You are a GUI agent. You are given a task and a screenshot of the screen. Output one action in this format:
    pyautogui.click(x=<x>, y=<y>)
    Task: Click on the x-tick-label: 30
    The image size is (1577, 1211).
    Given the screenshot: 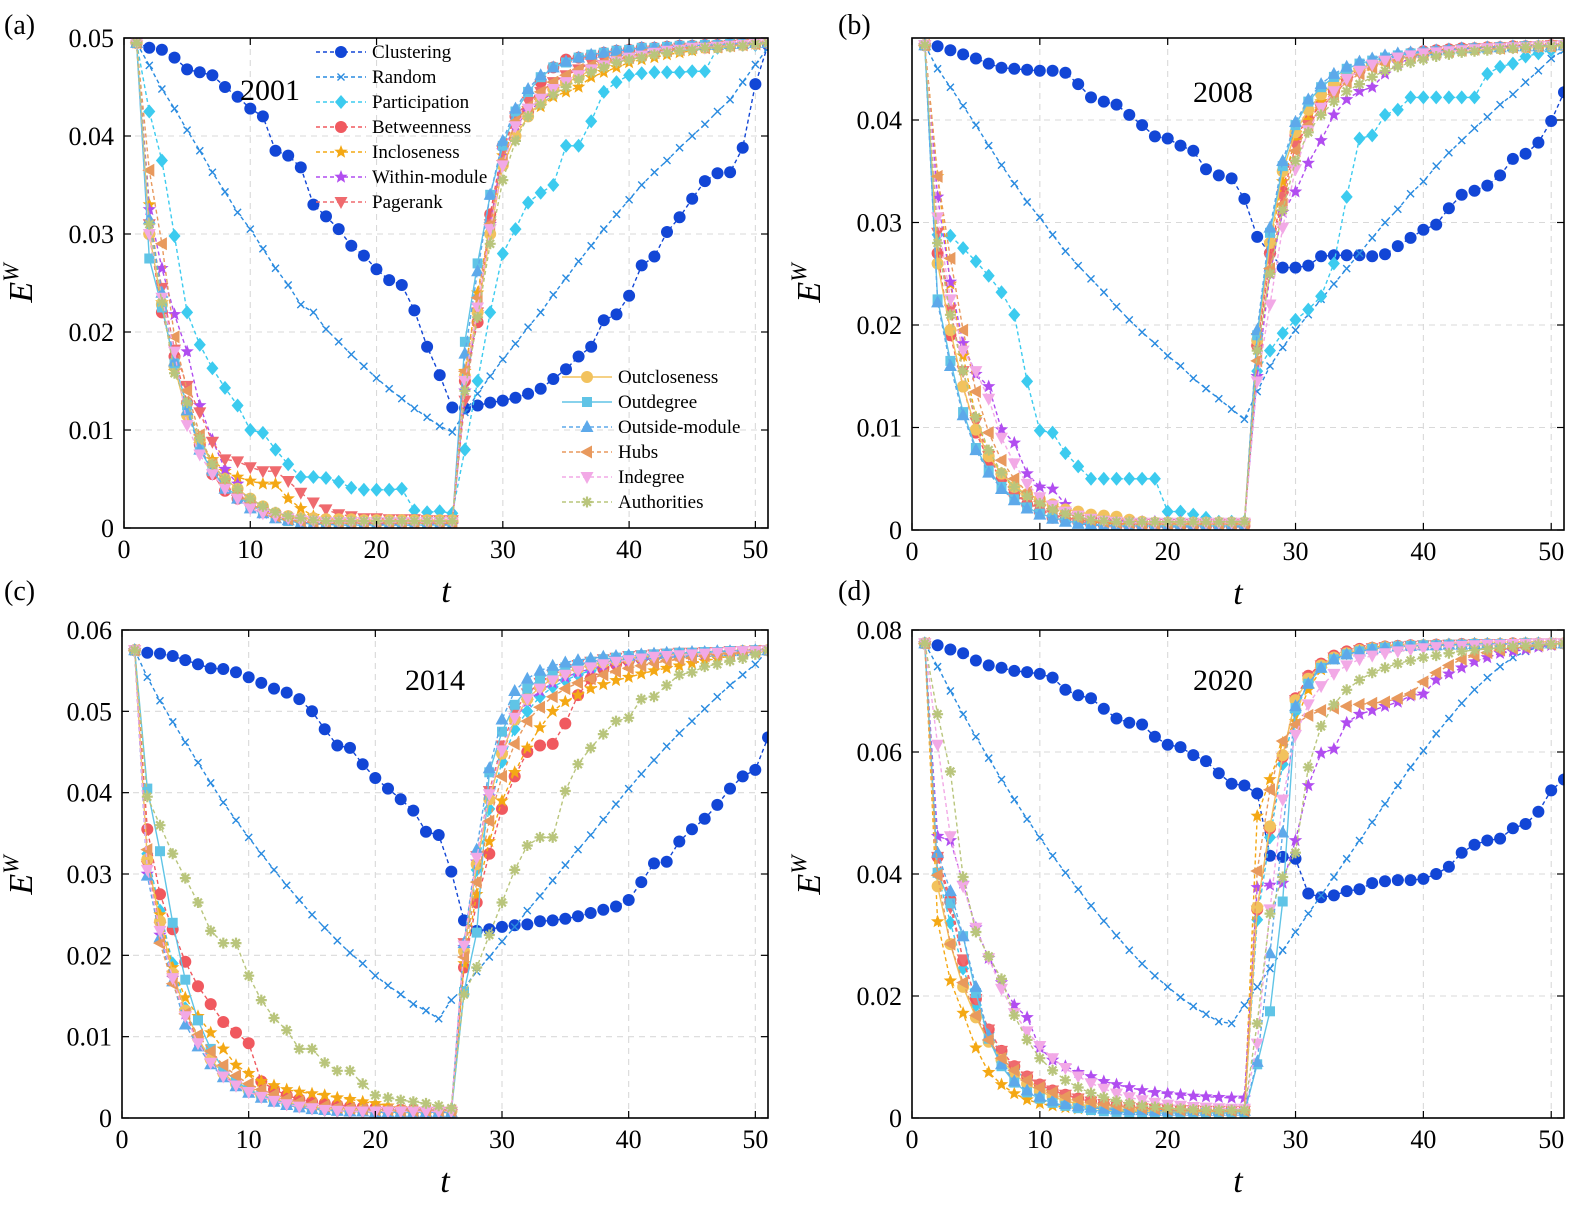 What is the action you would take?
    pyautogui.click(x=503, y=549)
    